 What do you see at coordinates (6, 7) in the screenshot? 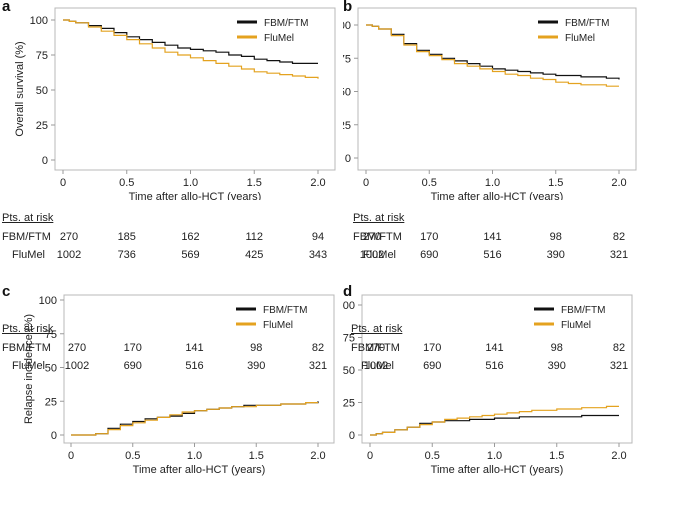
I see `panel-label: a` at bounding box center [6, 7].